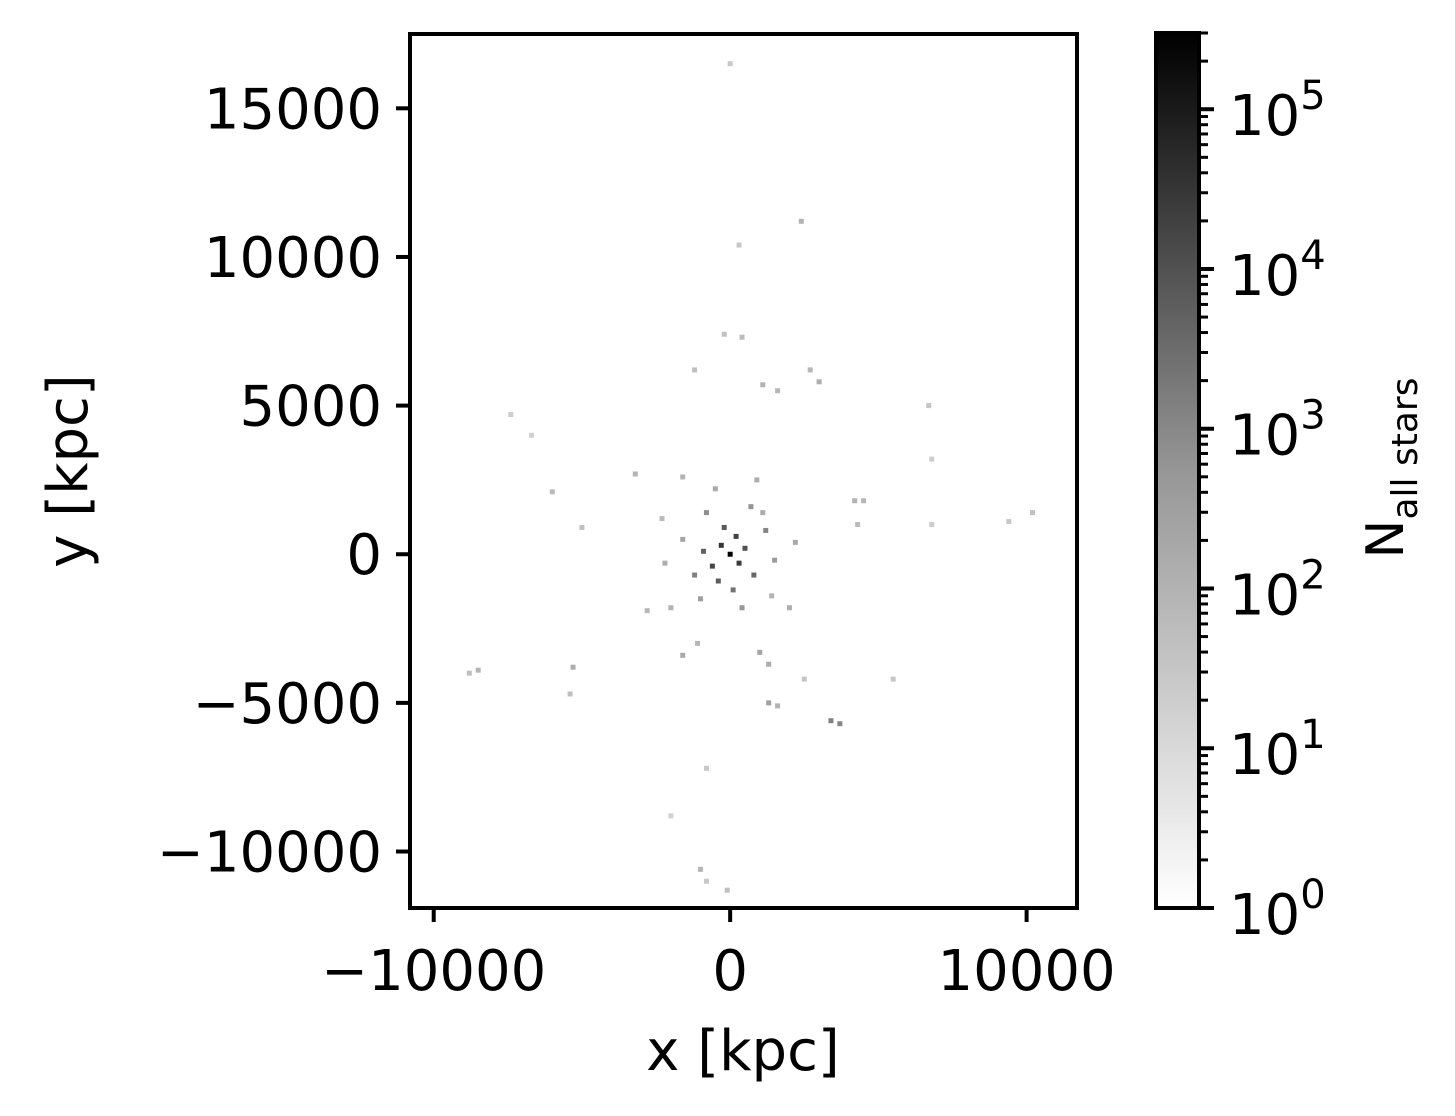  What do you see at coordinates (1312, 575) in the screenshot?
I see `colorbar-tick-exponent: 2` at bounding box center [1312, 575].